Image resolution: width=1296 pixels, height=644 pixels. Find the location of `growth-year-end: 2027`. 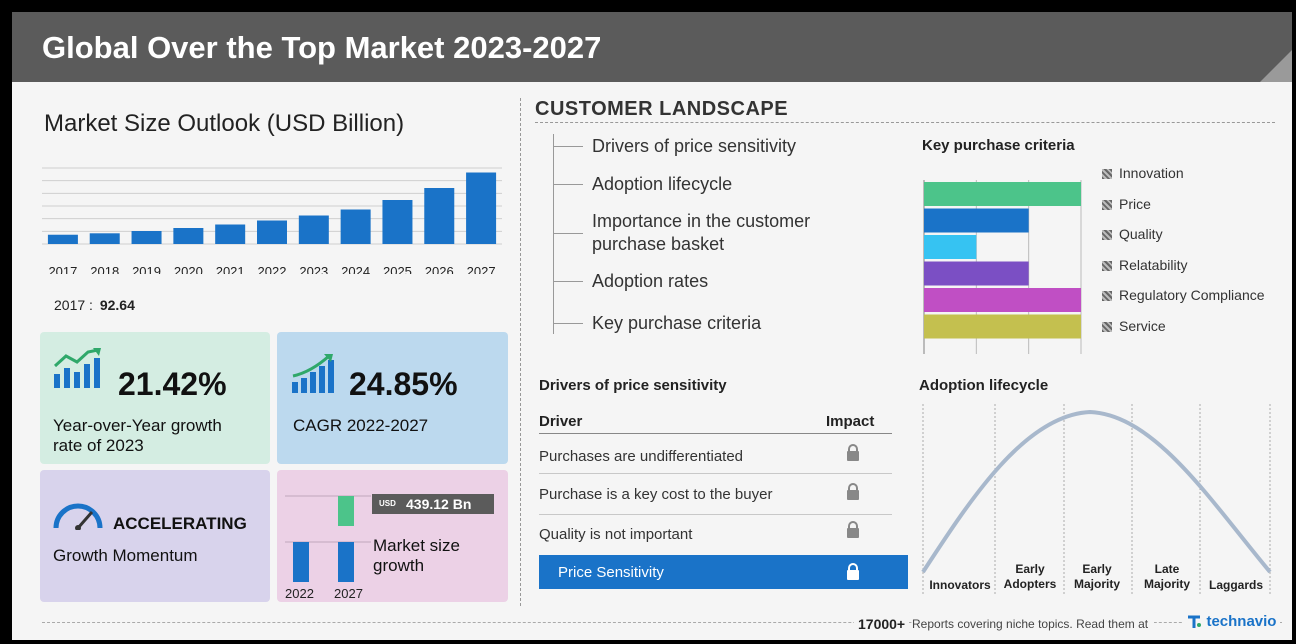

growth-year-end: 2027 is located at coordinates (348, 593).